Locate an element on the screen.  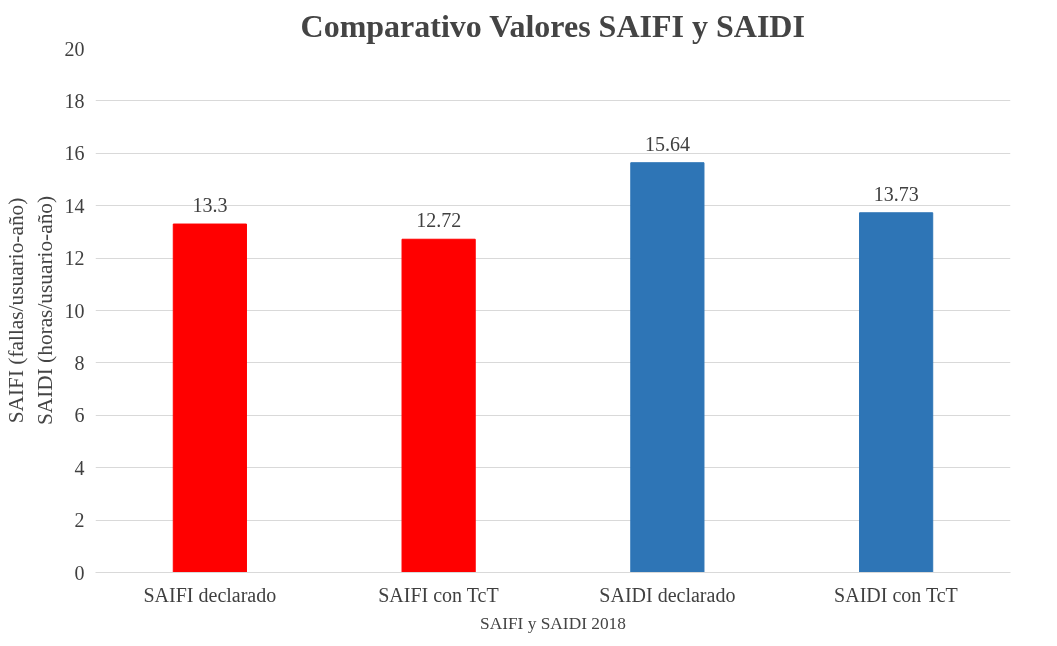
y-tick-label: 10 is located at coordinates (74, 310).